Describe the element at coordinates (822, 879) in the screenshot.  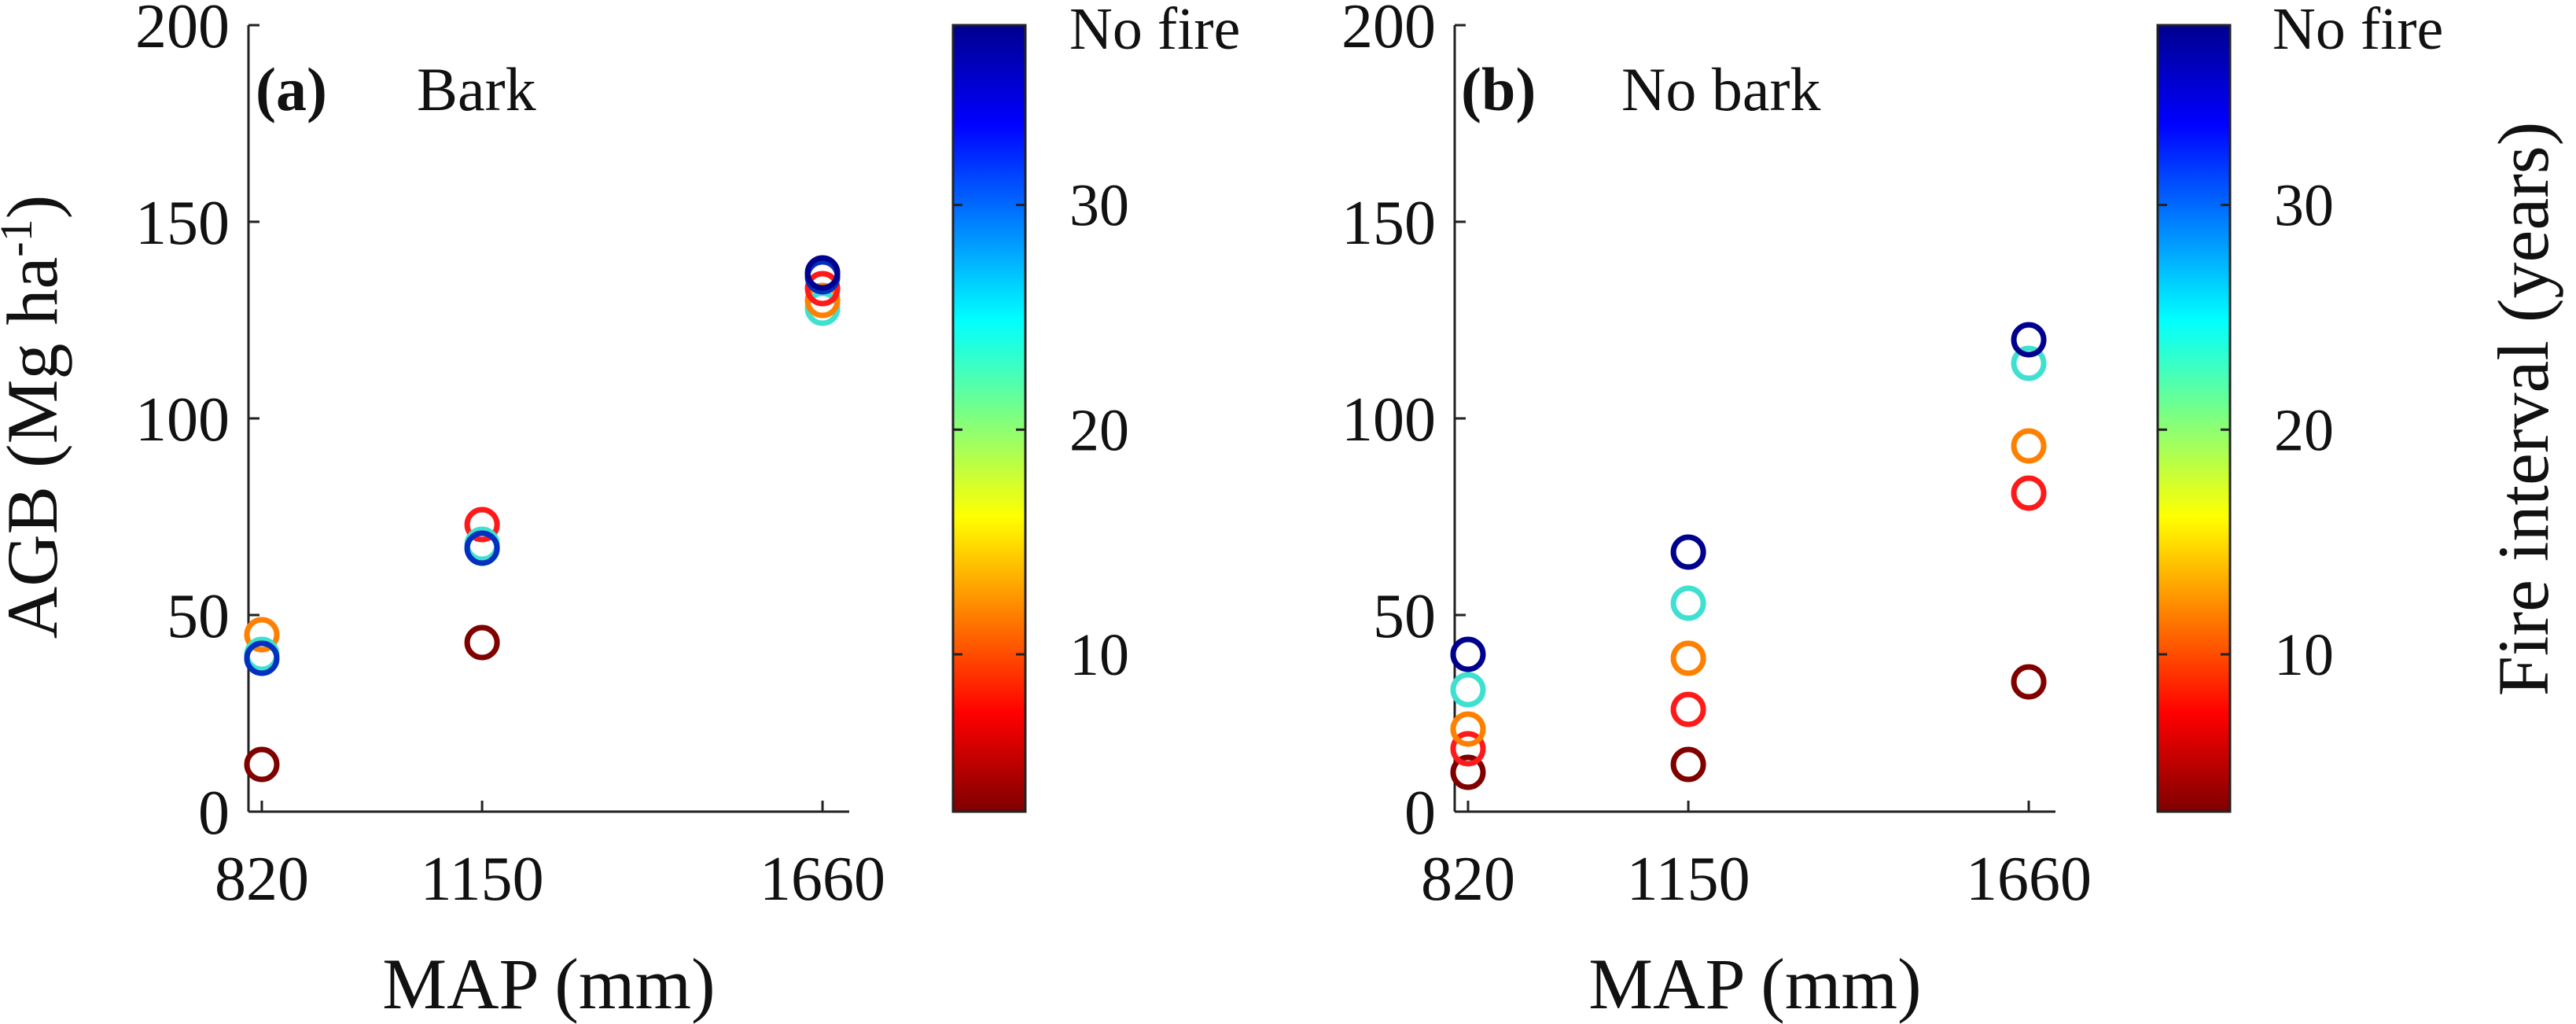
I see `panel-a-x-tick-label: 1660` at that location.